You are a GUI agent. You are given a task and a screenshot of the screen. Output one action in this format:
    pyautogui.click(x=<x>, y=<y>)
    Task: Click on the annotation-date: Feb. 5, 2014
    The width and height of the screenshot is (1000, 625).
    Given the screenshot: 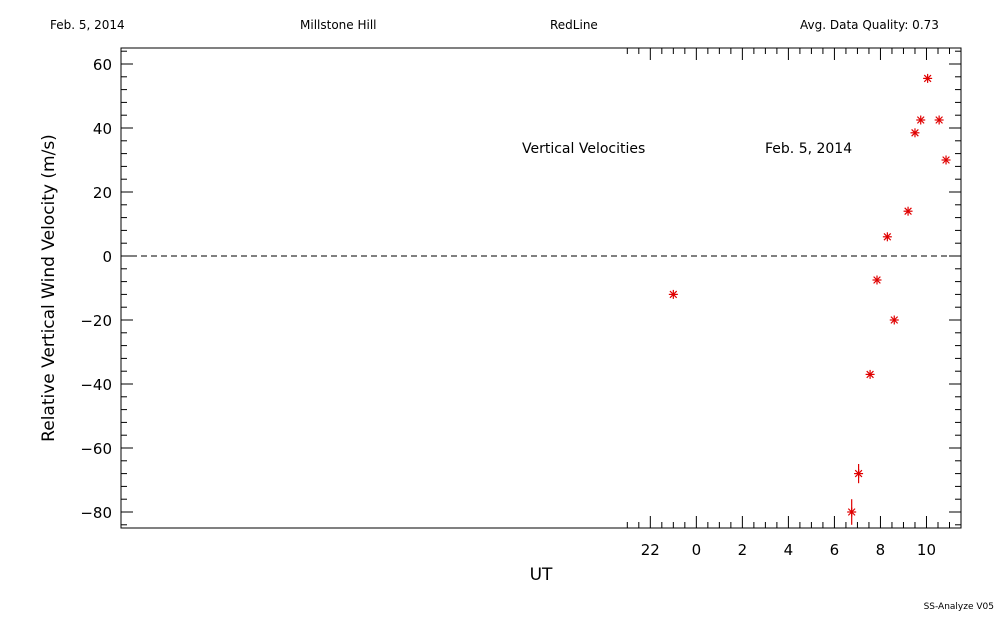 What is the action you would take?
    pyautogui.click(x=808, y=149)
    